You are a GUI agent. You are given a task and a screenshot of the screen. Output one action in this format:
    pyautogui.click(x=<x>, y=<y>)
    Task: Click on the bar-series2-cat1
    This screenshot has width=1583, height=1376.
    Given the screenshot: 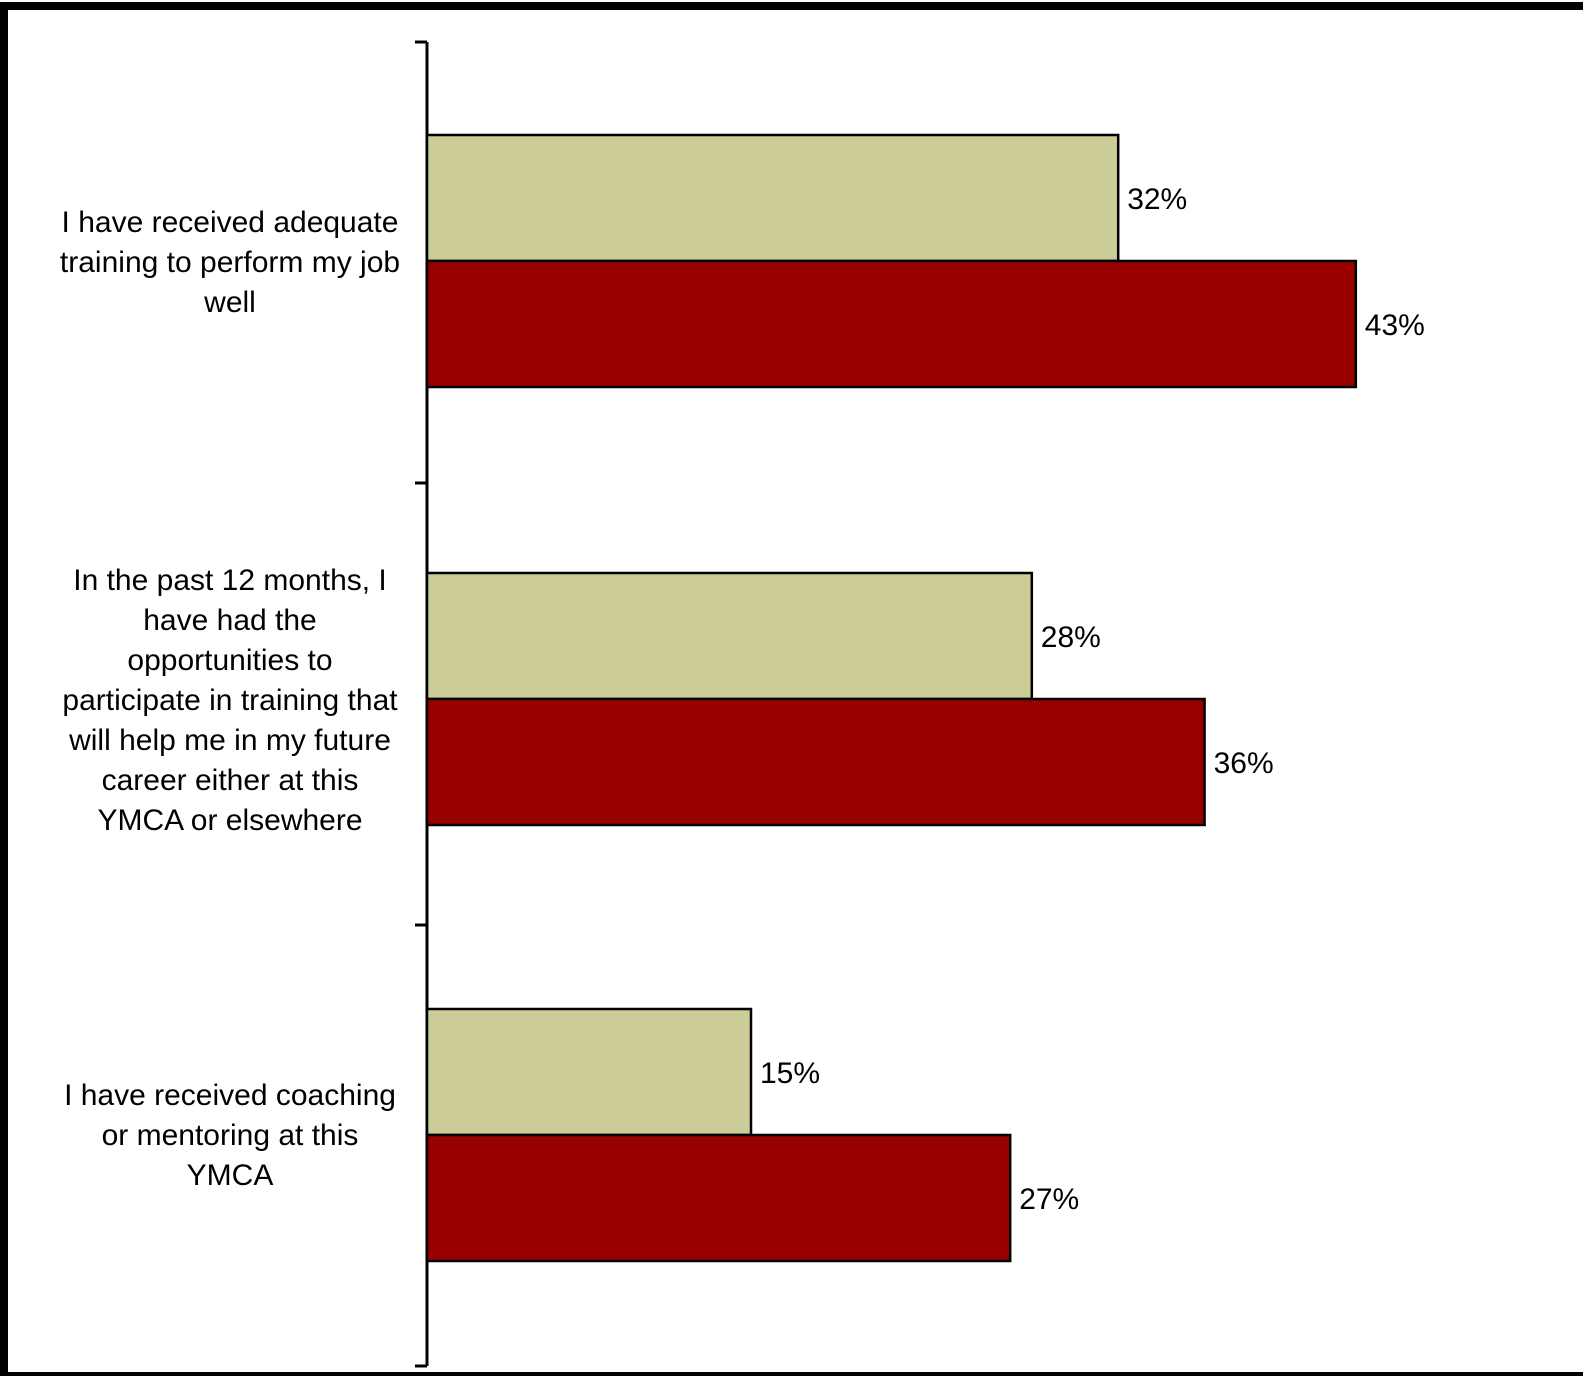 What is the action you would take?
    pyautogui.click(x=891, y=324)
    